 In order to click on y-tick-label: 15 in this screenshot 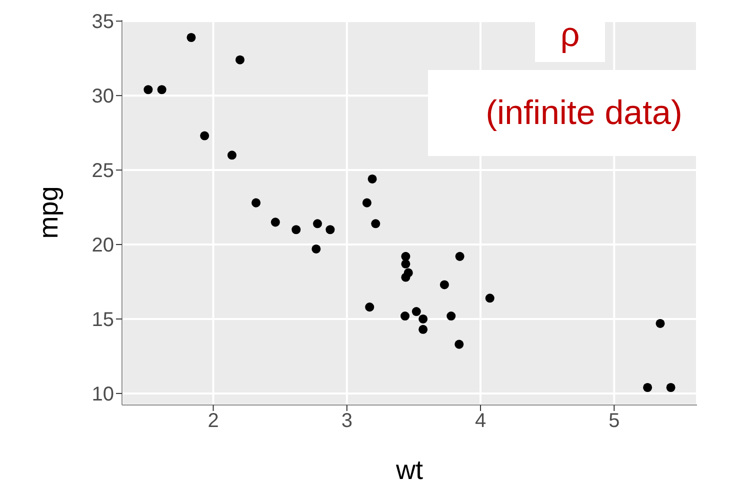, I will do `click(103, 320)`.